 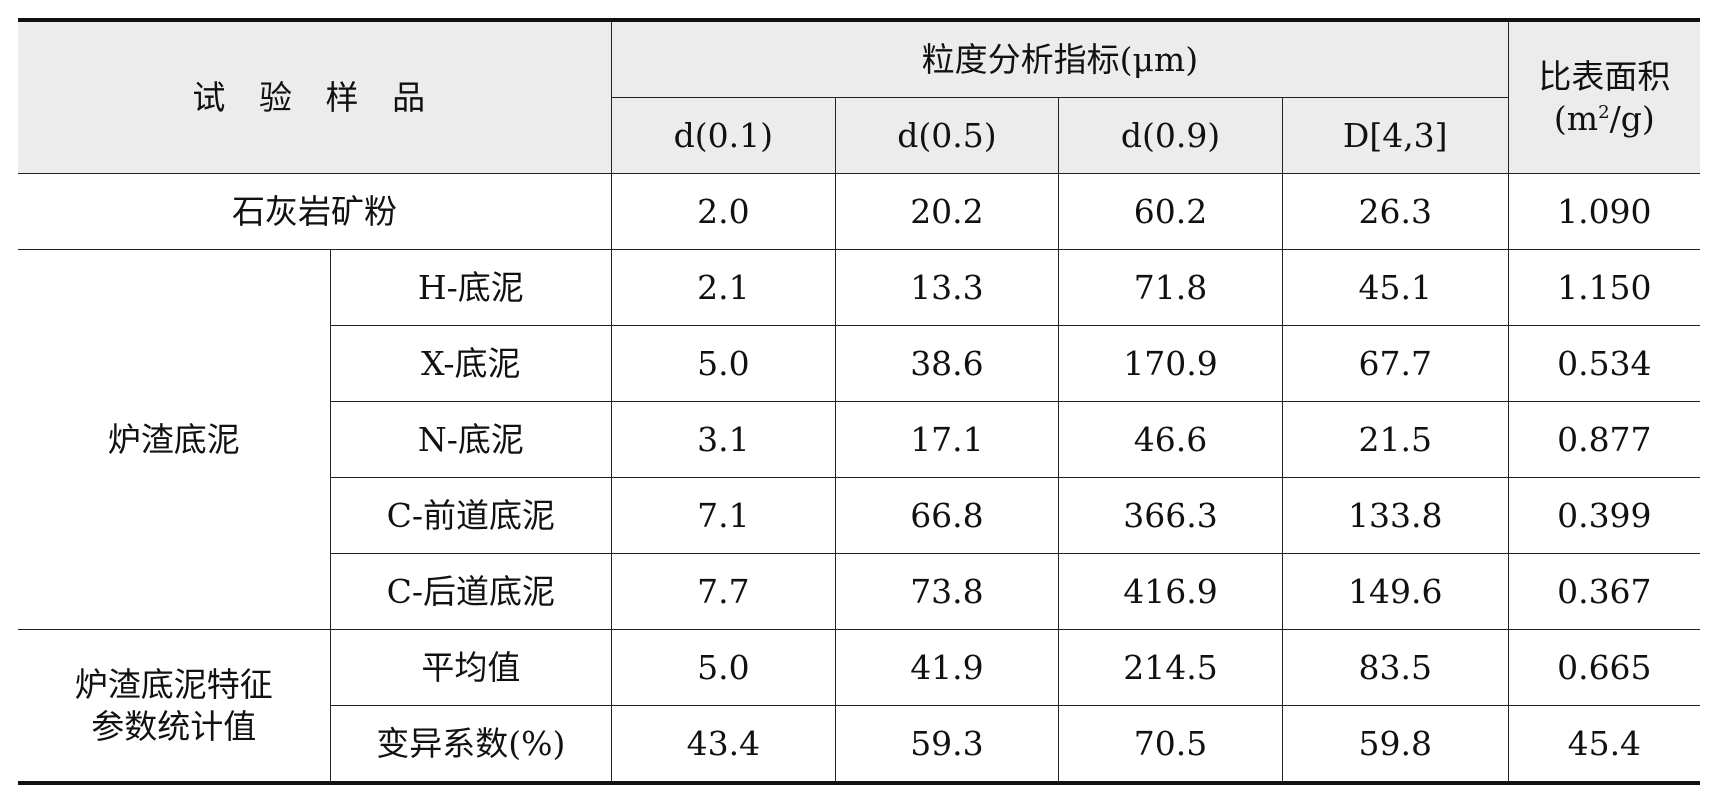 I want to click on cell-value: 21.5, so click(x=1395, y=439).